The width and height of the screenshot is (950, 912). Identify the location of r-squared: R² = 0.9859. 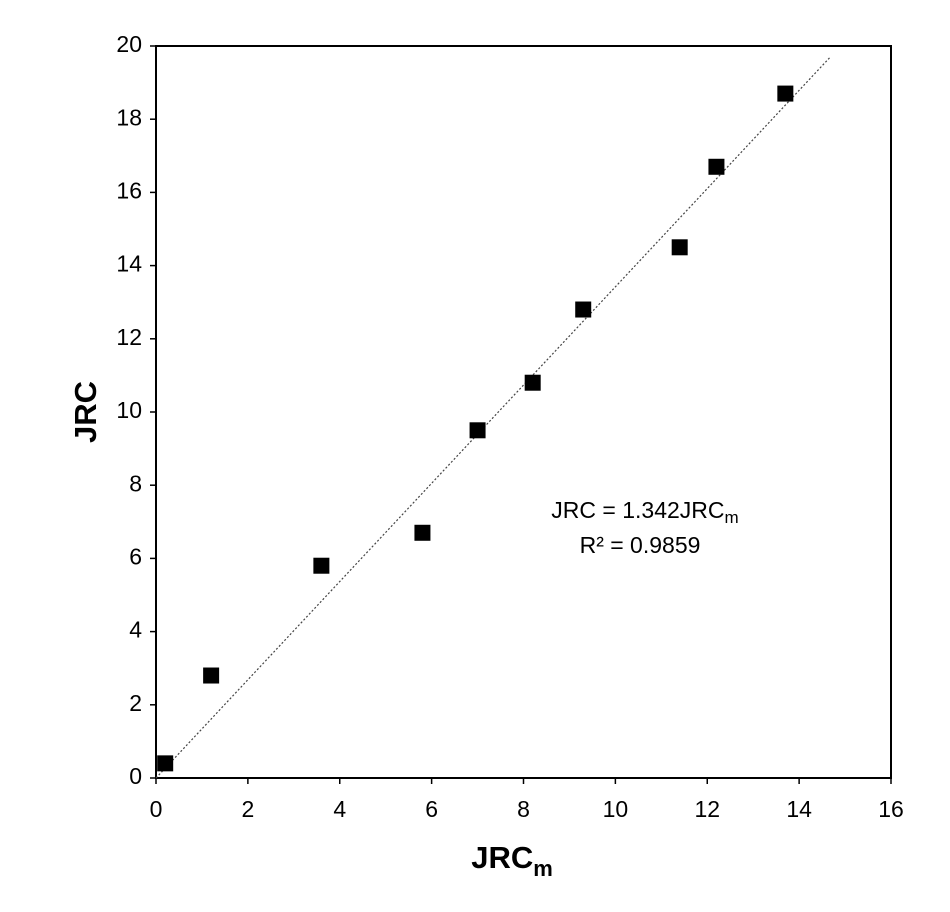
(640, 545).